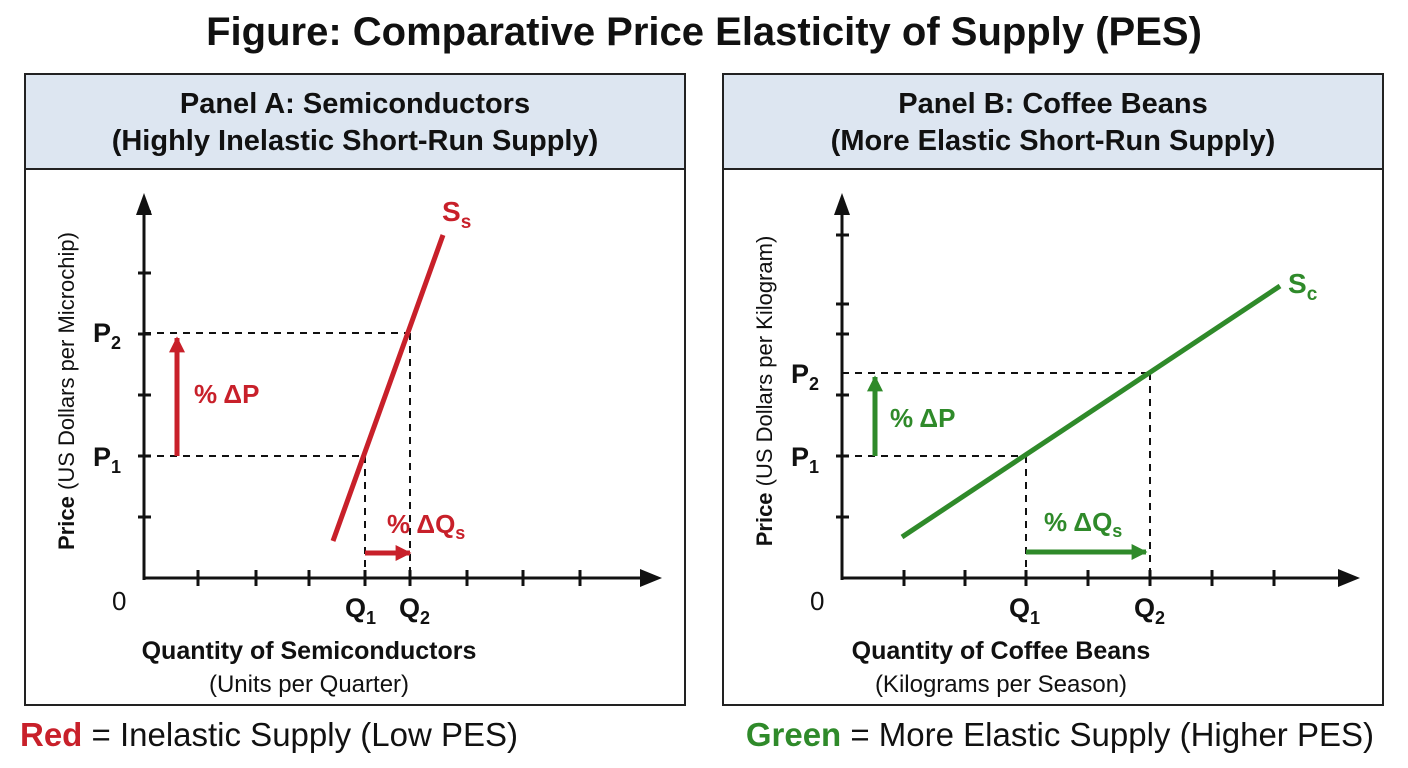 Image resolution: width=1408 pixels, height=768 pixels. I want to click on panel-b-x-axis-title: Quantity of Coffee Beans, so click(1001, 651).